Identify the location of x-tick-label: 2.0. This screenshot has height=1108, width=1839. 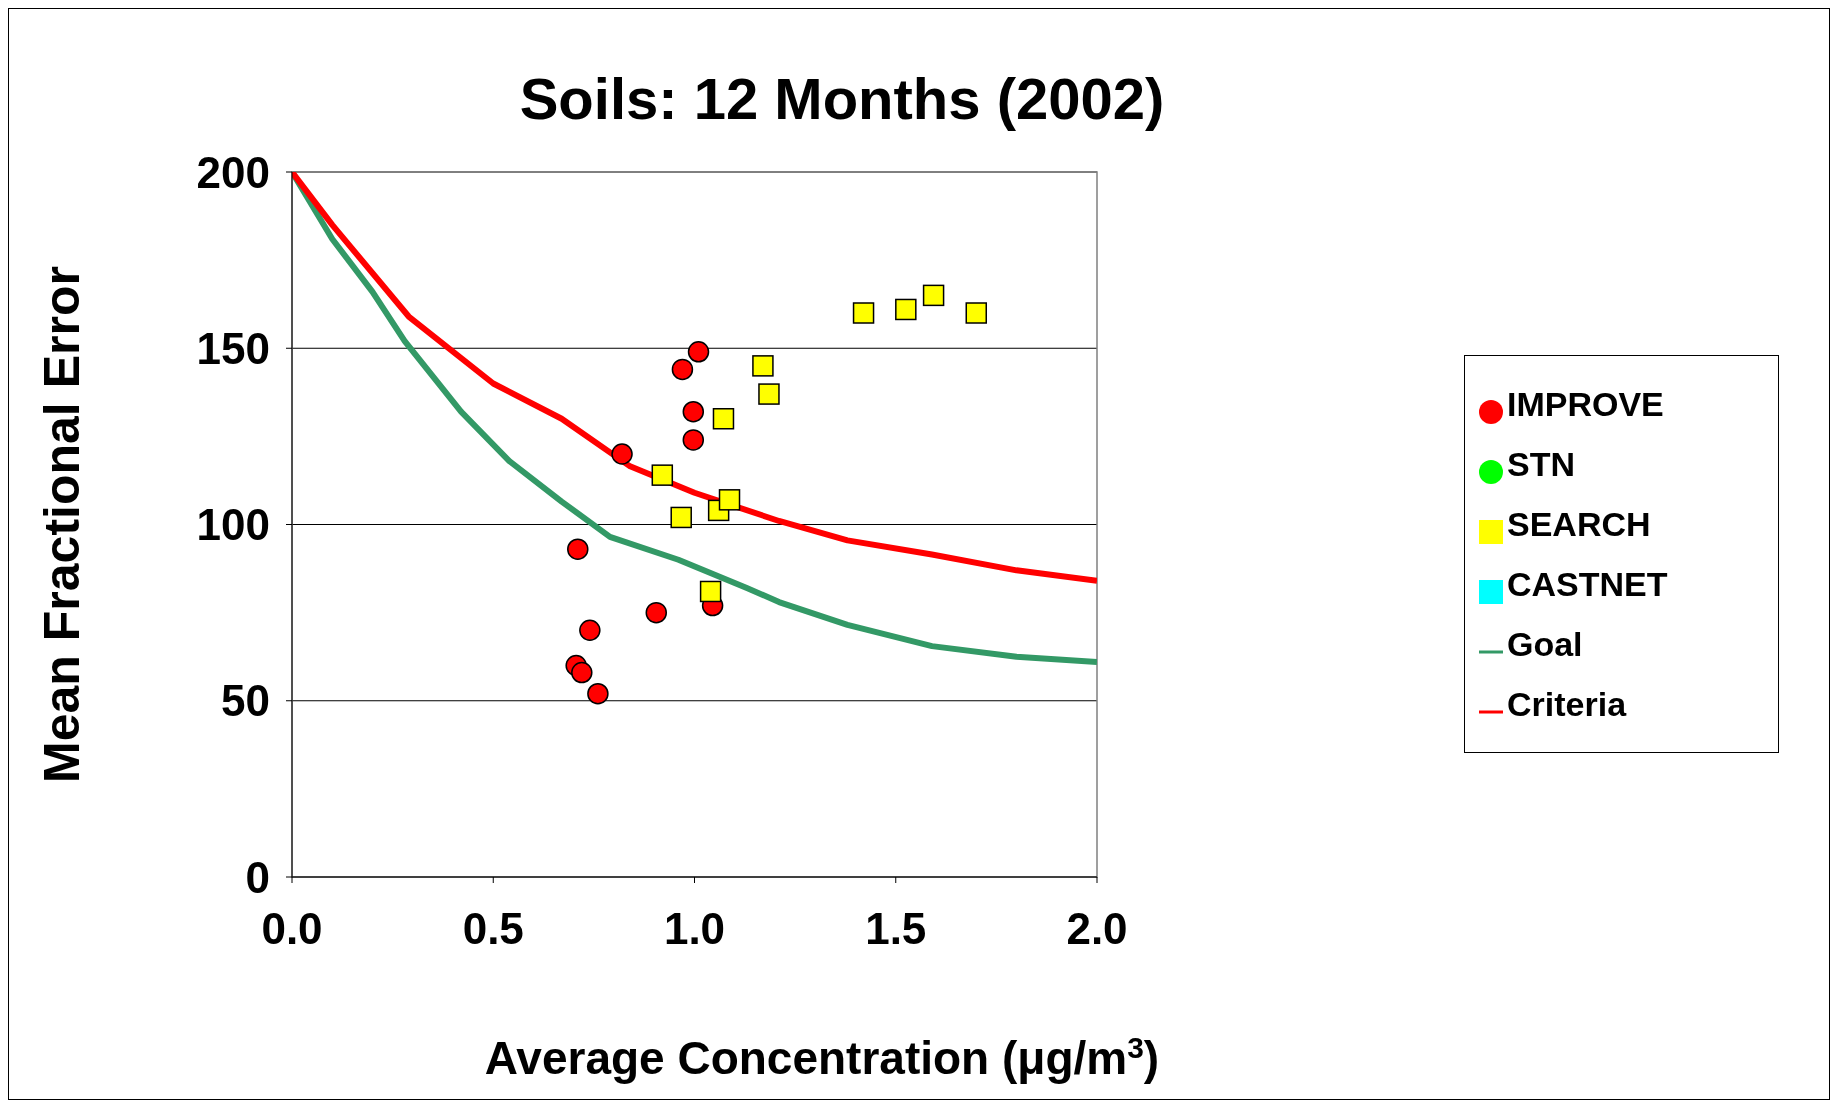
(1097, 929).